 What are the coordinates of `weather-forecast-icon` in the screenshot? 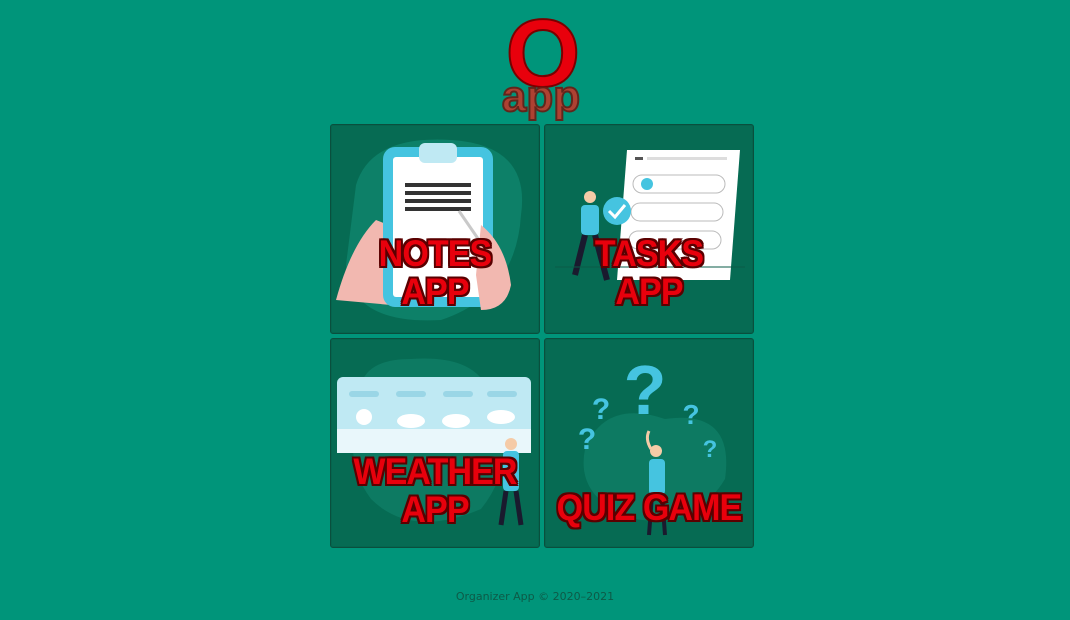 It's located at (434, 442).